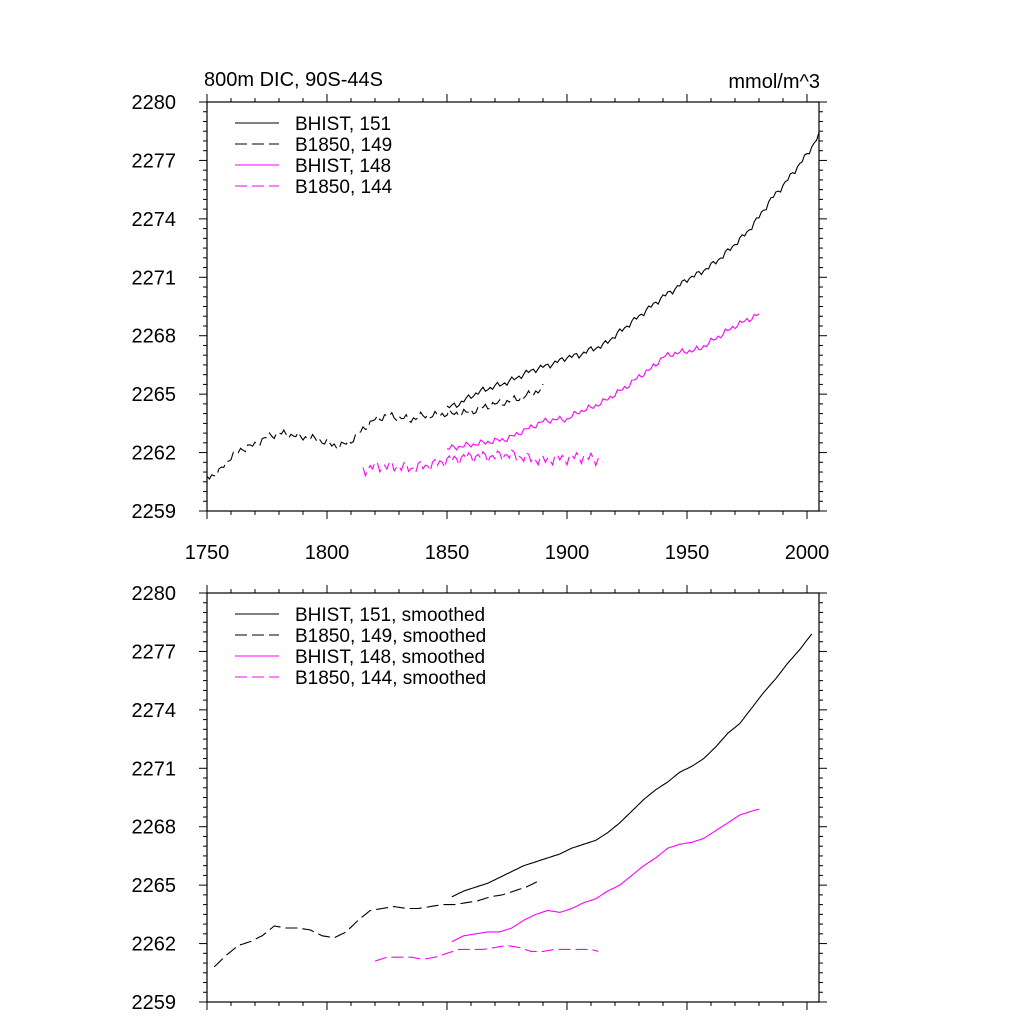 The height and width of the screenshot is (1024, 1024). Describe the element at coordinates (327, 553) in the screenshot. I see `x-tick-label: 1800` at that location.